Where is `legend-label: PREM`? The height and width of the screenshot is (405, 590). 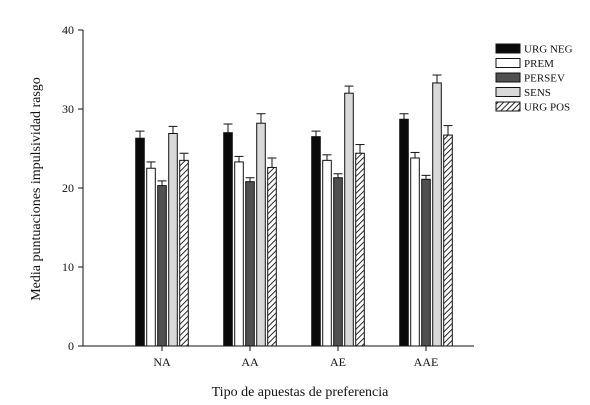 legend-label: PREM is located at coordinates (539, 64).